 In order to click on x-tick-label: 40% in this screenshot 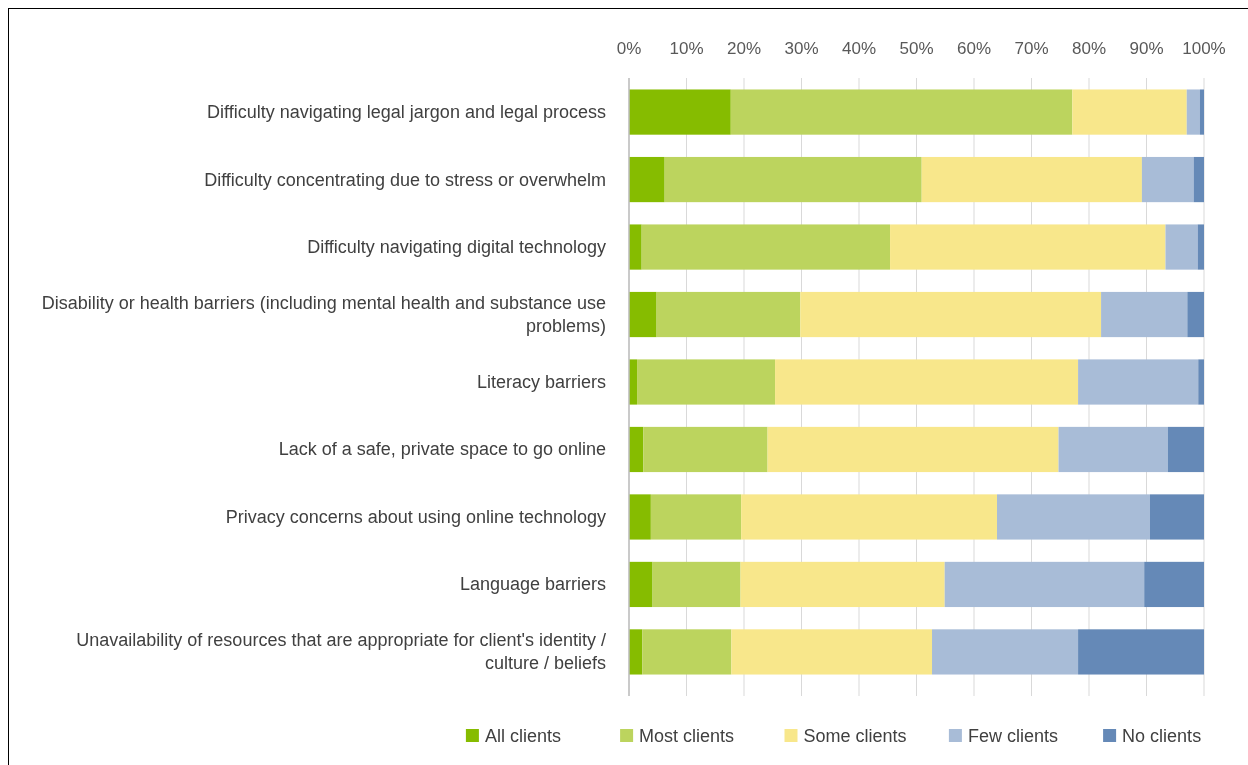, I will do `click(859, 48)`.